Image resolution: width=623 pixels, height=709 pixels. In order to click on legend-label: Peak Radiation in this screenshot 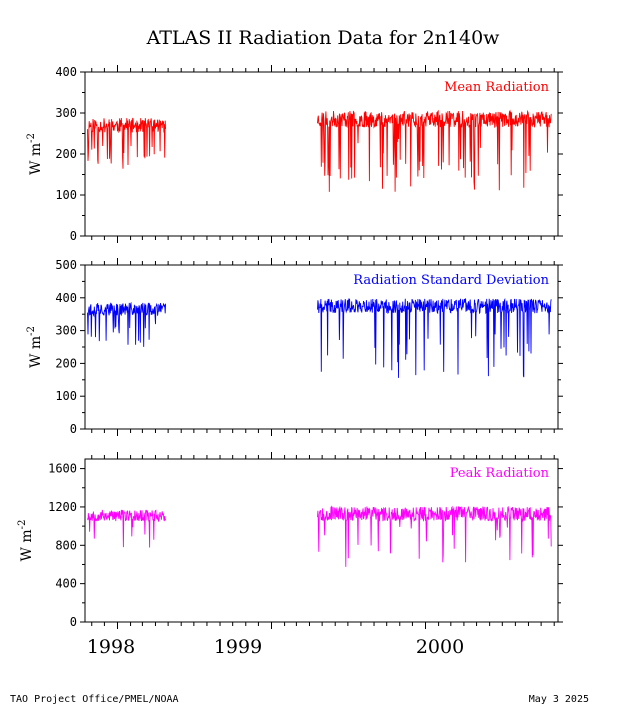, I will do `click(500, 473)`.